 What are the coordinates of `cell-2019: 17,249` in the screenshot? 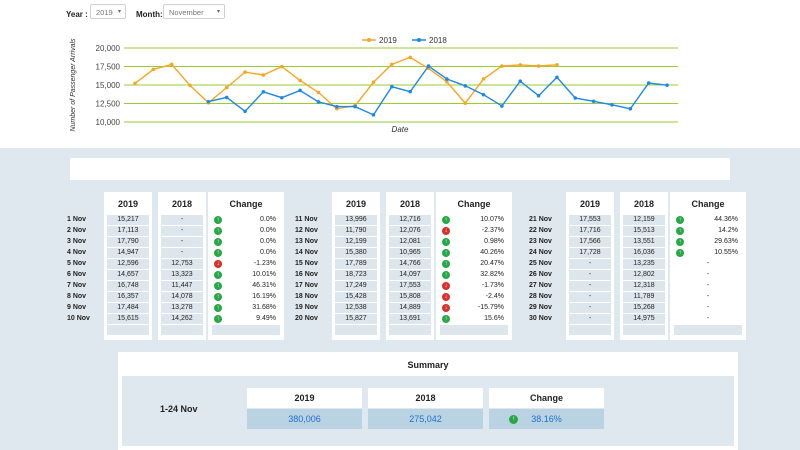 It's located at (356, 286).